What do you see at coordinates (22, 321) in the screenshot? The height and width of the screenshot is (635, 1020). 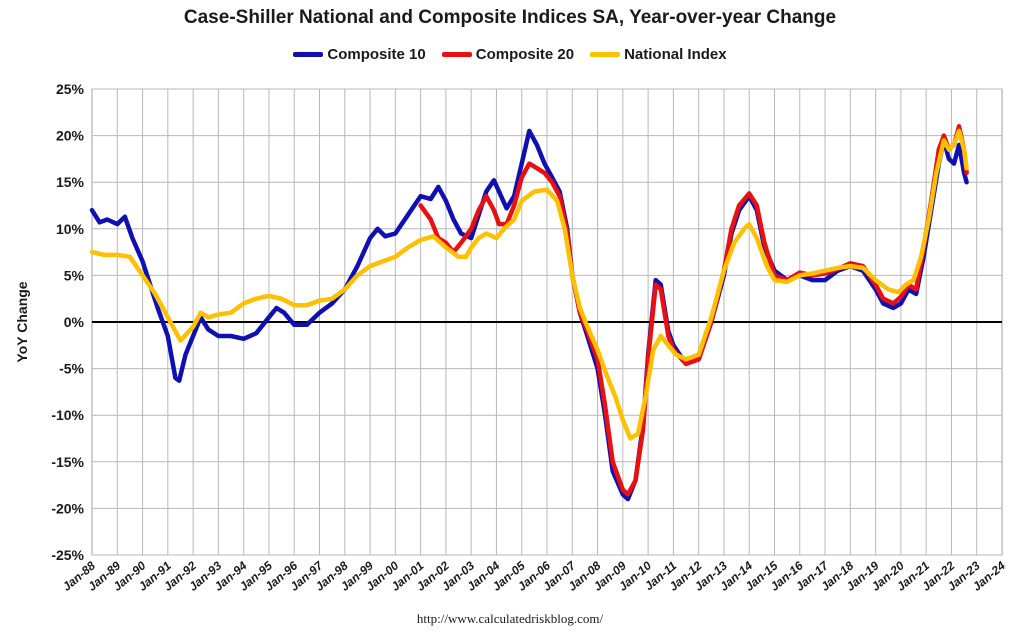 I see `y-axis-label: YoY Change` at bounding box center [22, 321].